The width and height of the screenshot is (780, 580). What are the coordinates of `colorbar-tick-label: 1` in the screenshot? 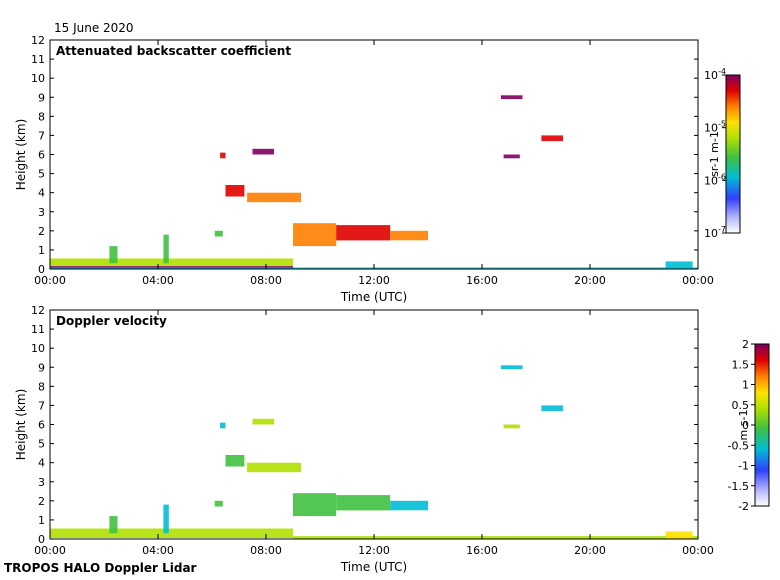 It's located at (745, 385).